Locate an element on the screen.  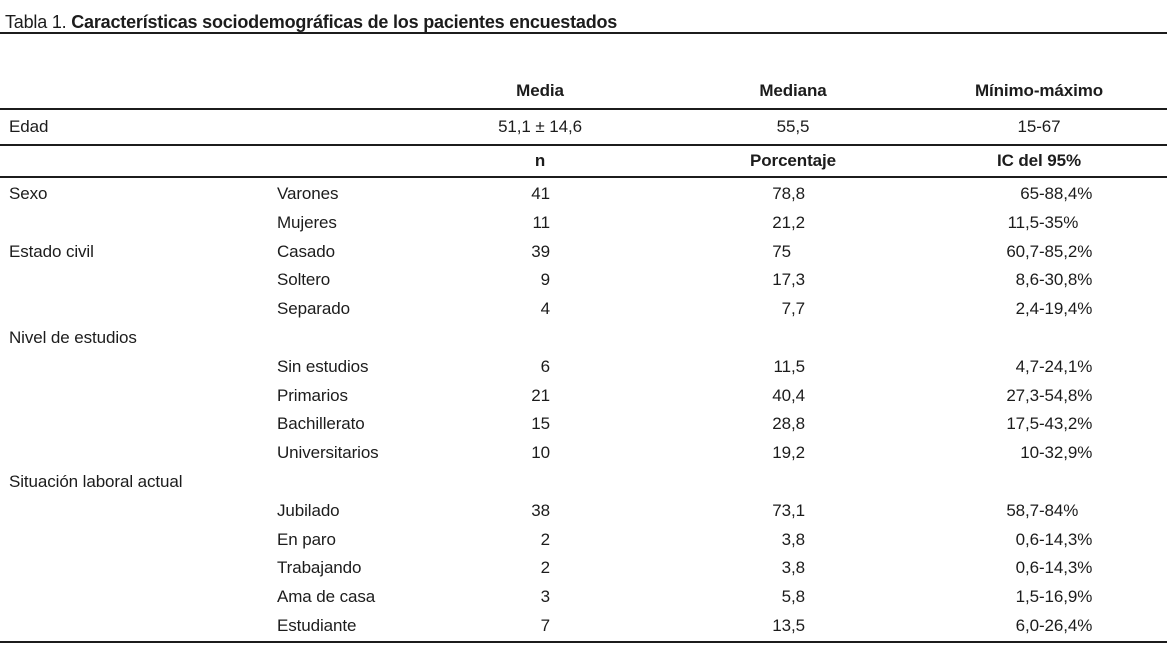
ic-high-cell: -24,1% is located at coordinates (1066, 366).